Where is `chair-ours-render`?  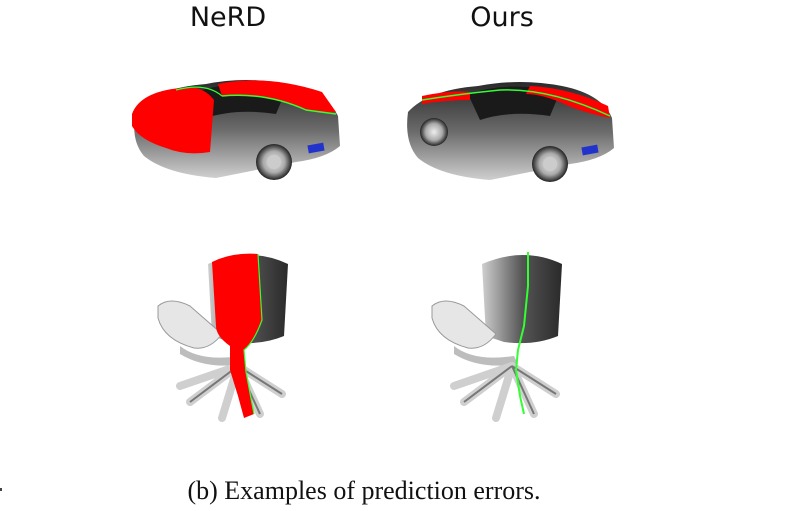 chair-ours-render is located at coordinates (496, 337).